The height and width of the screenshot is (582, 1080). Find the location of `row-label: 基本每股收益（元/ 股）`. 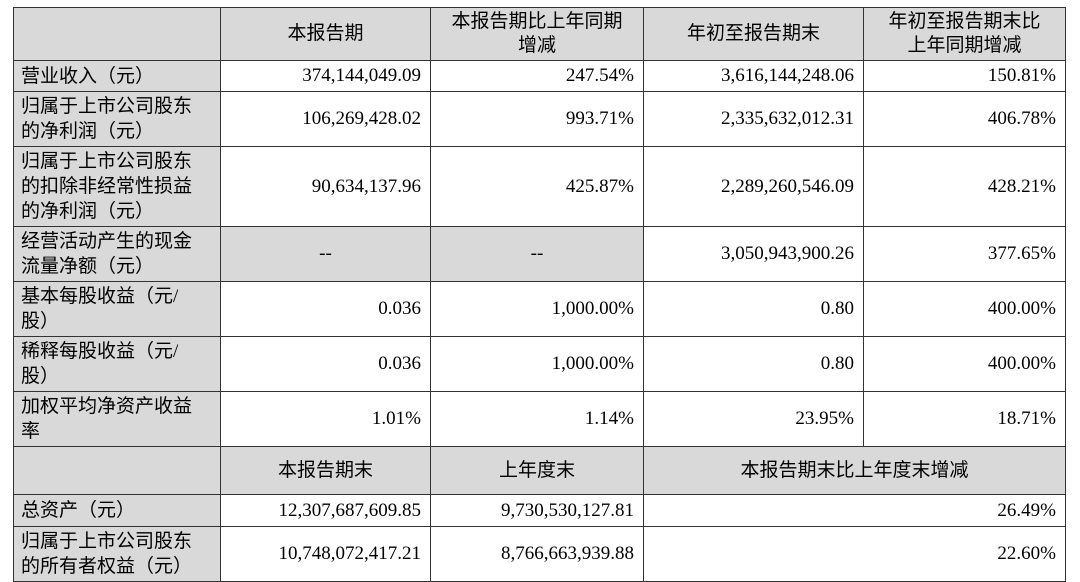

row-label: 基本每股收益（元/ 股） is located at coordinates (117, 309).